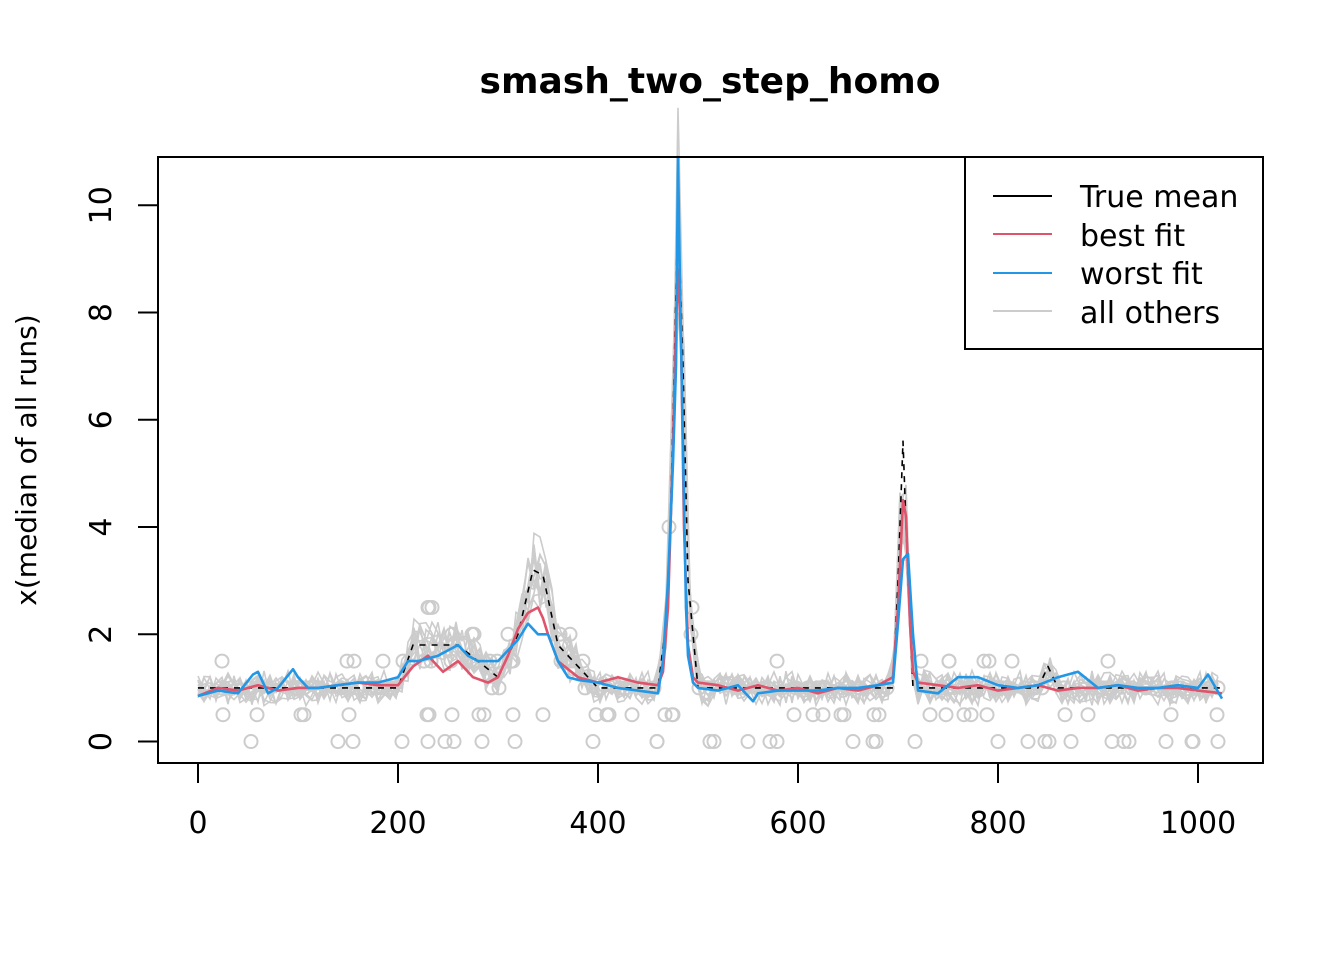 The image size is (1344, 960). What do you see at coordinates (197, 823) in the screenshot?
I see `x-tick-label: 0` at bounding box center [197, 823].